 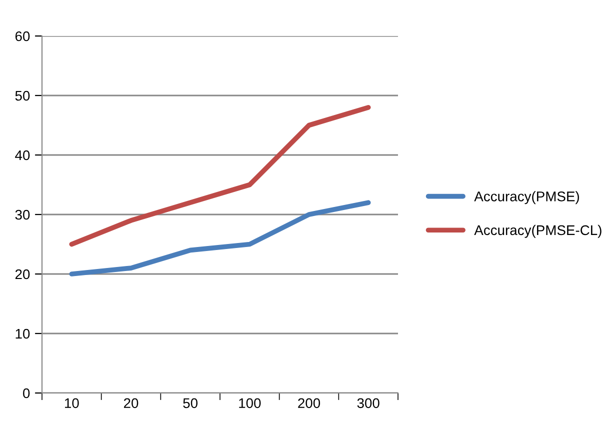 What do you see at coordinates (250, 403) in the screenshot?
I see `x-tick-label: 100` at bounding box center [250, 403].